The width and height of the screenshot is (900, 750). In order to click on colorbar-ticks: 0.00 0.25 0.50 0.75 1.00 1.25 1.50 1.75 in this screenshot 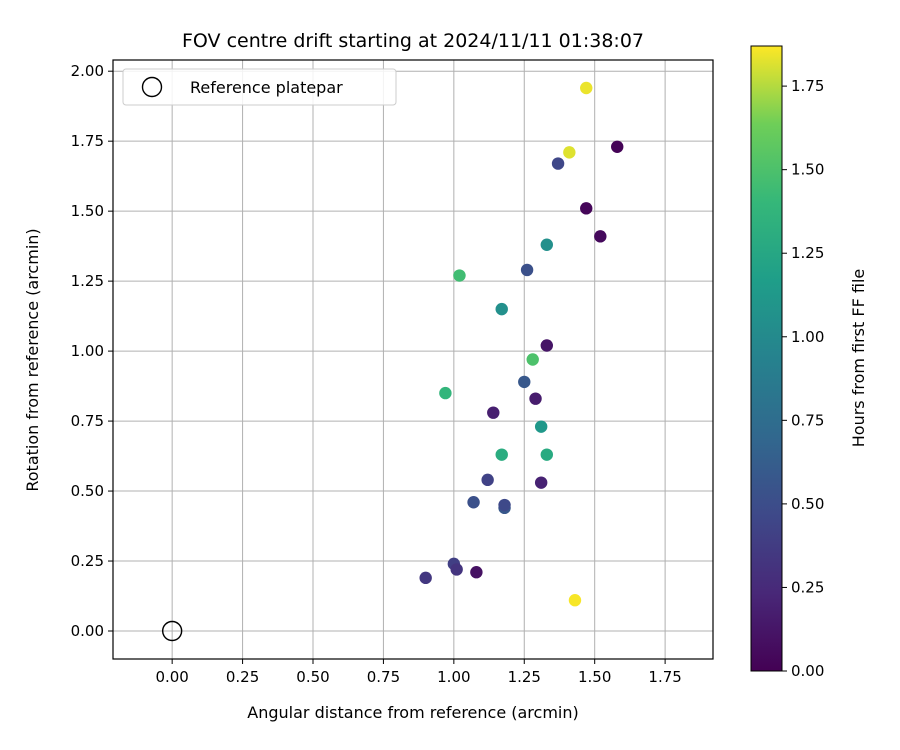, I will do `click(803, 378)`.